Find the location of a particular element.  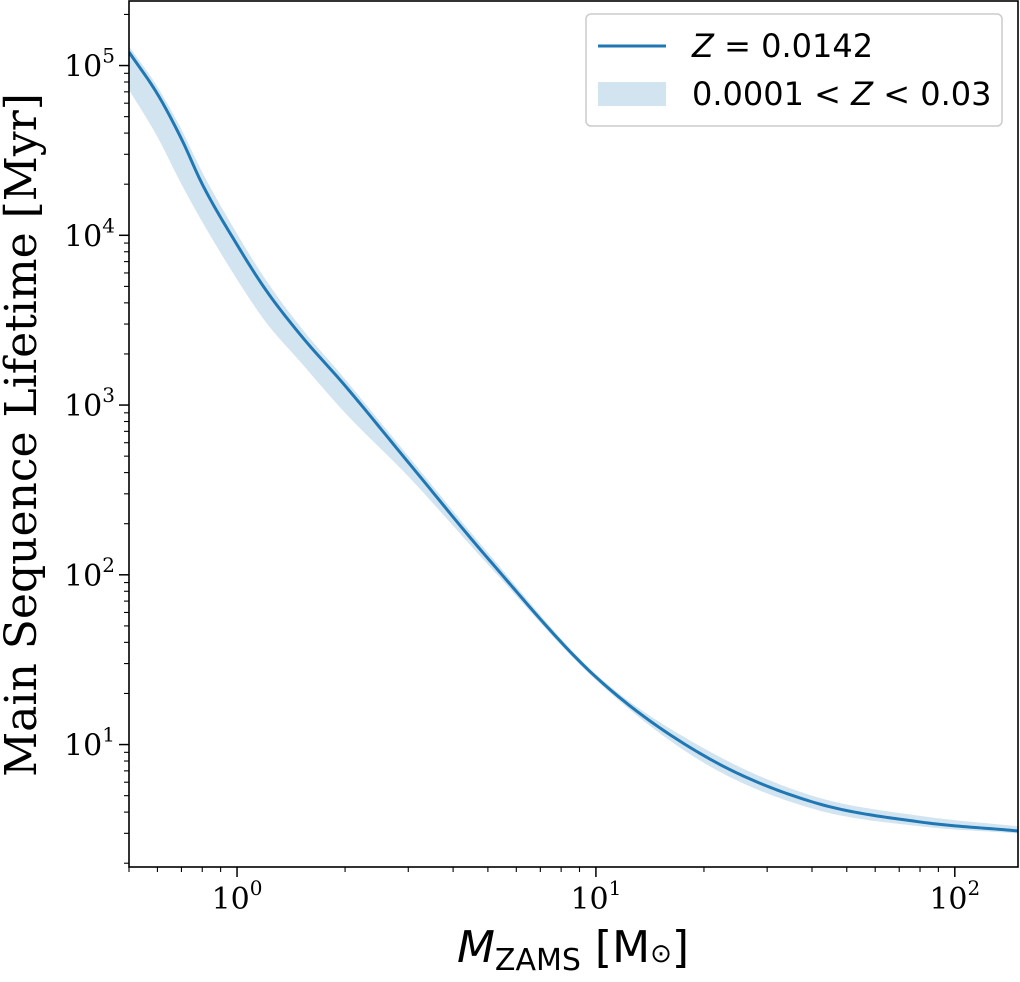

legend-band-swatch is located at coordinates (632, 94).